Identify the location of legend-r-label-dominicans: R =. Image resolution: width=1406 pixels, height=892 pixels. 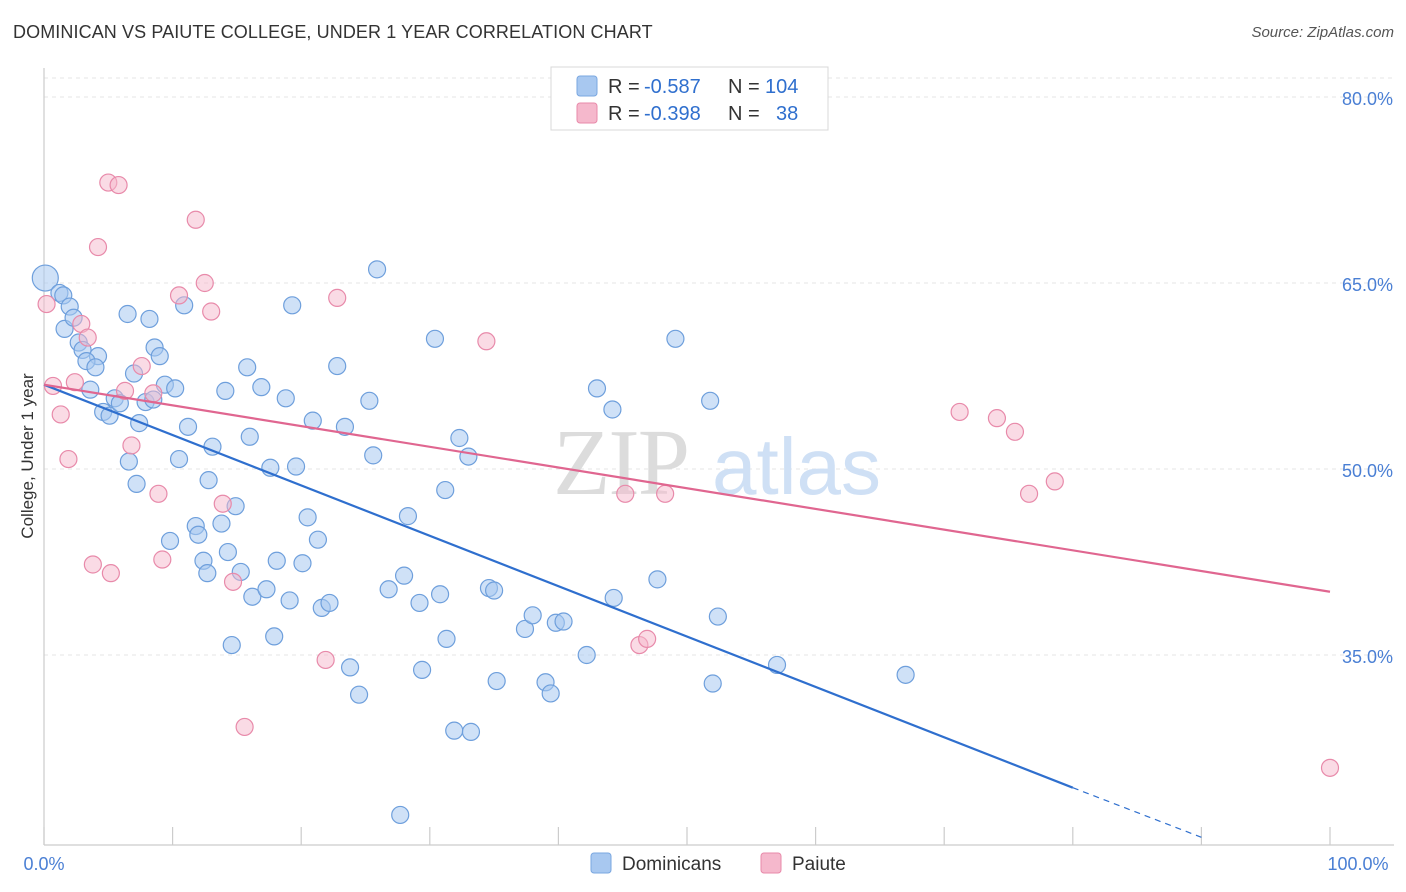
(624, 87).